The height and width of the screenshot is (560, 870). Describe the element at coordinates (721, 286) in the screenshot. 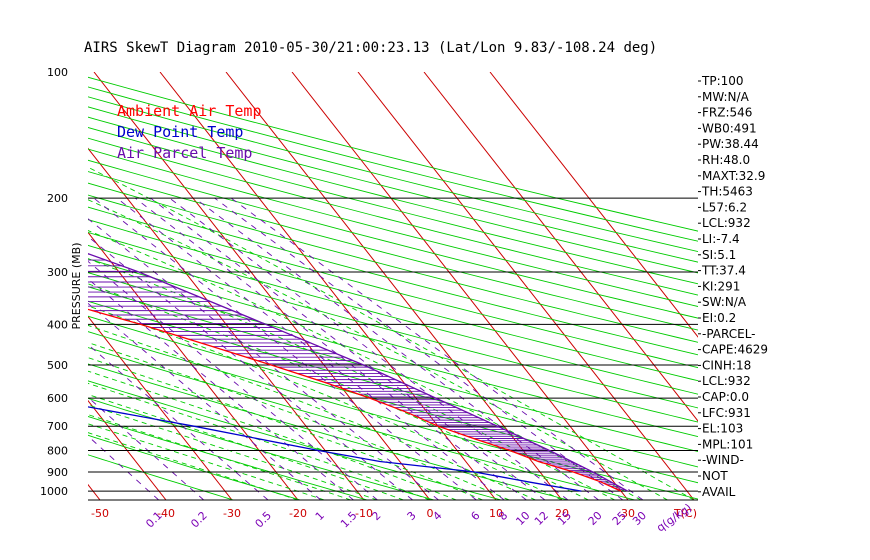

I see `stat-entry: KI:291` at that location.